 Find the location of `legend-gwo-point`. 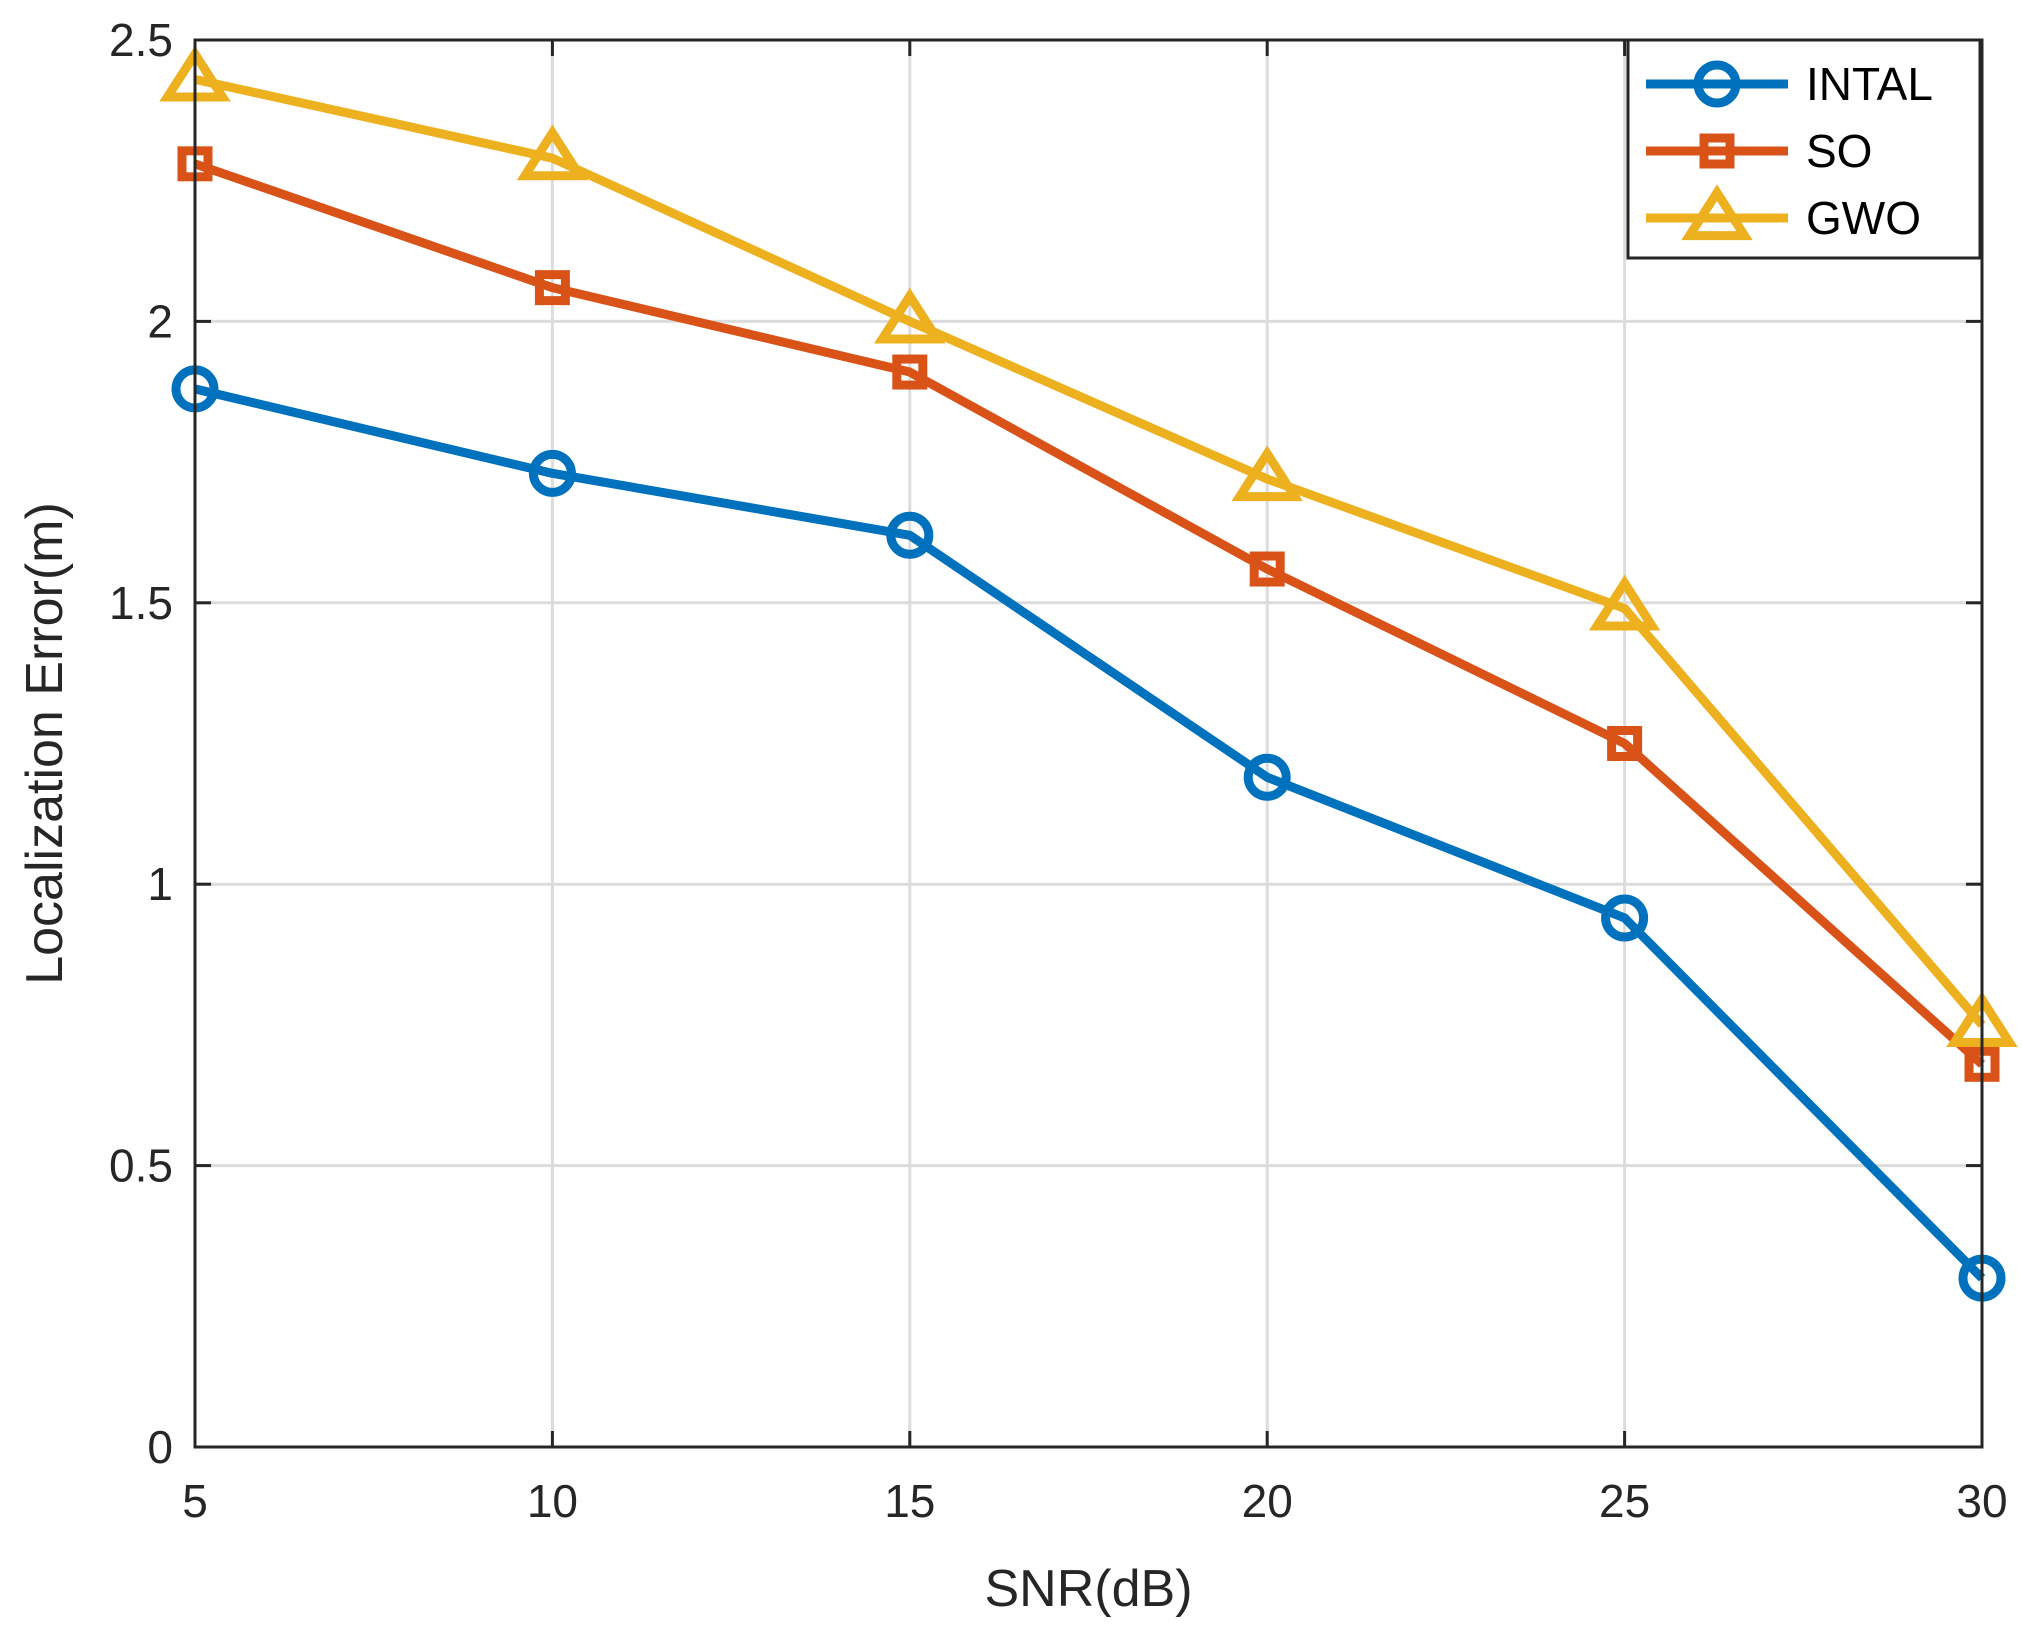

legend-gwo-point is located at coordinates (1717, 212).